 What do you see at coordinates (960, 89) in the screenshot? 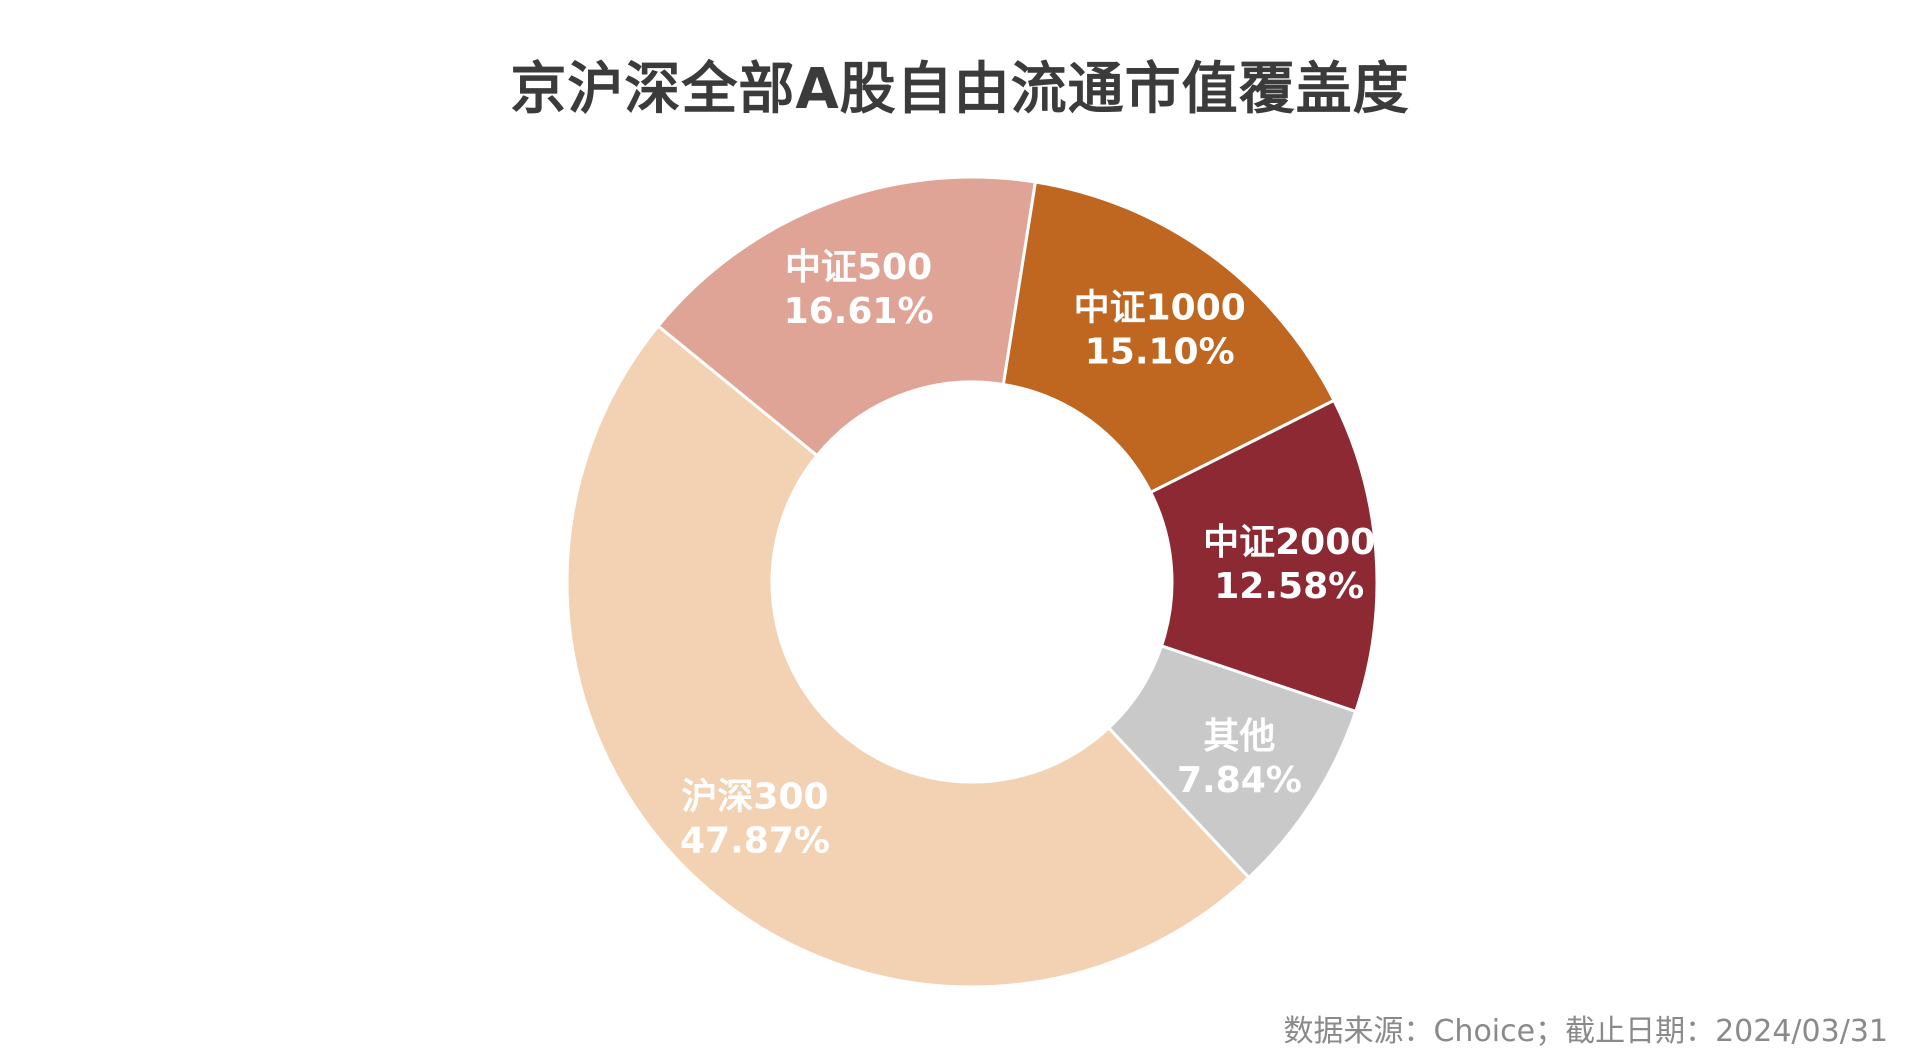
I see `chart-title: 京沪深全部A股自由流通市值覆盖度` at bounding box center [960, 89].